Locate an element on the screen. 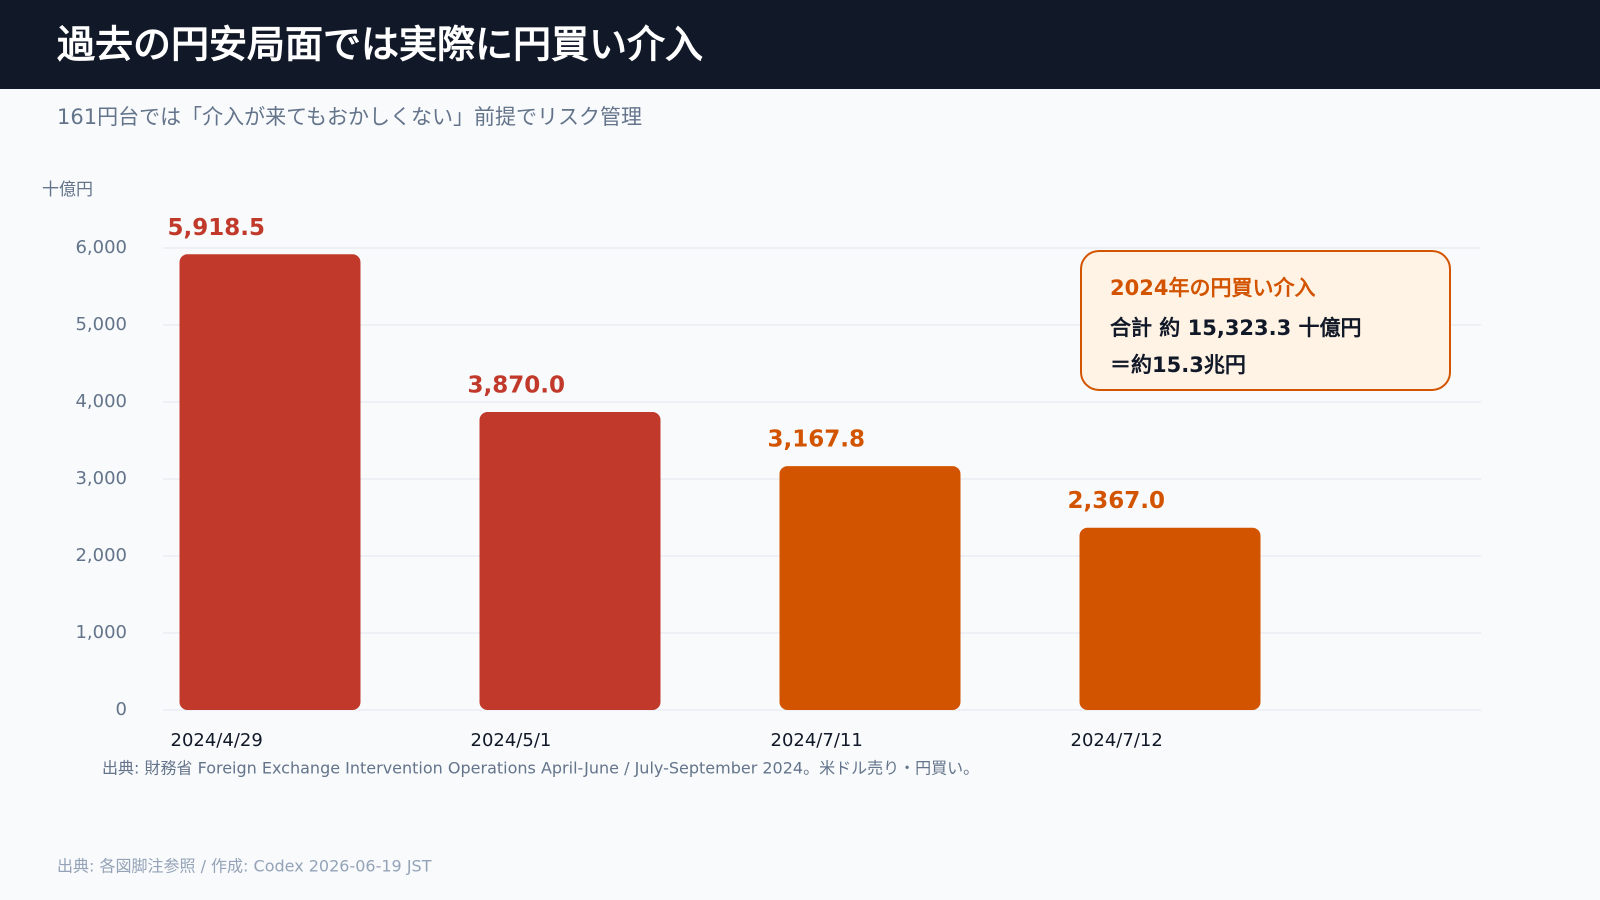  value-label: 3,870.0 is located at coordinates (517, 386).